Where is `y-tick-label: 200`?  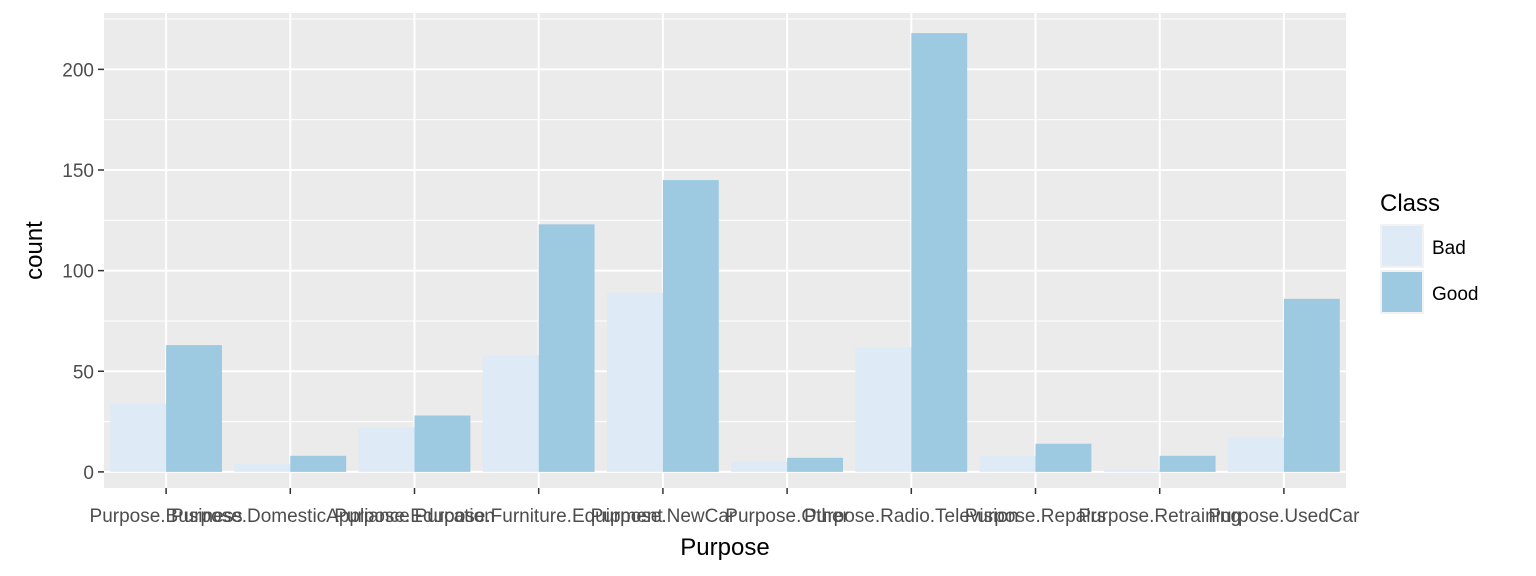 y-tick-label: 200 is located at coordinates (78, 70).